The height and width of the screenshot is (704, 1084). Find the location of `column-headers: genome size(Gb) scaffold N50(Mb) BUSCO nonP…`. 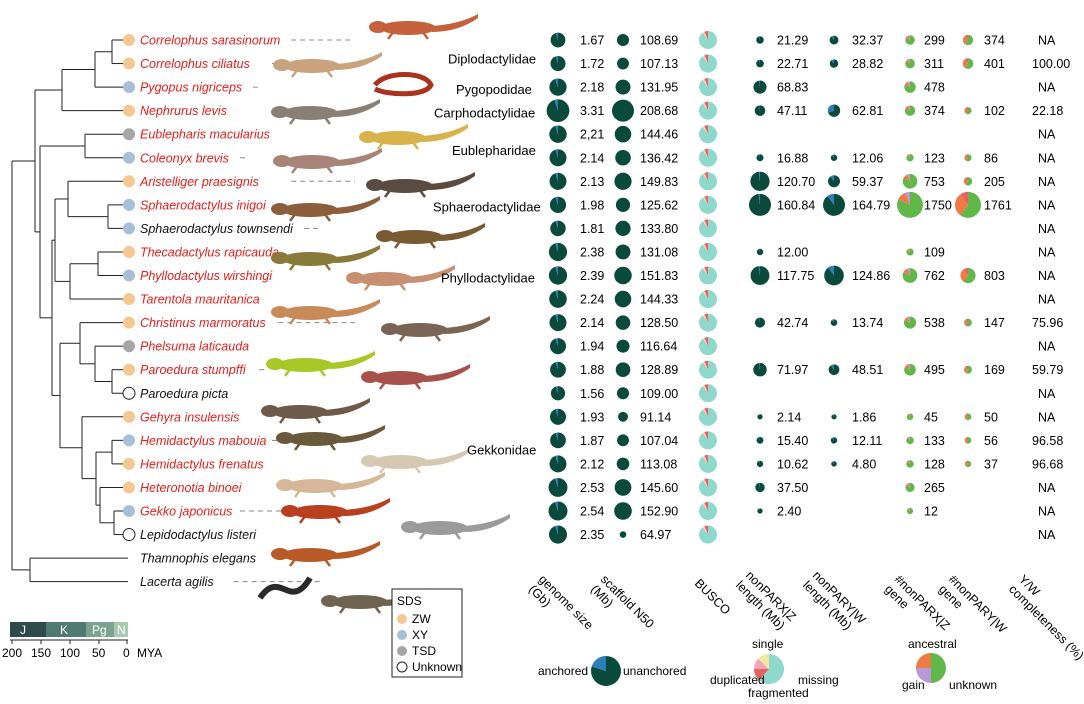

column-headers: genome size(Gb) scaffold N50(Mb) BUSCO nonP… is located at coordinates (805, 615).